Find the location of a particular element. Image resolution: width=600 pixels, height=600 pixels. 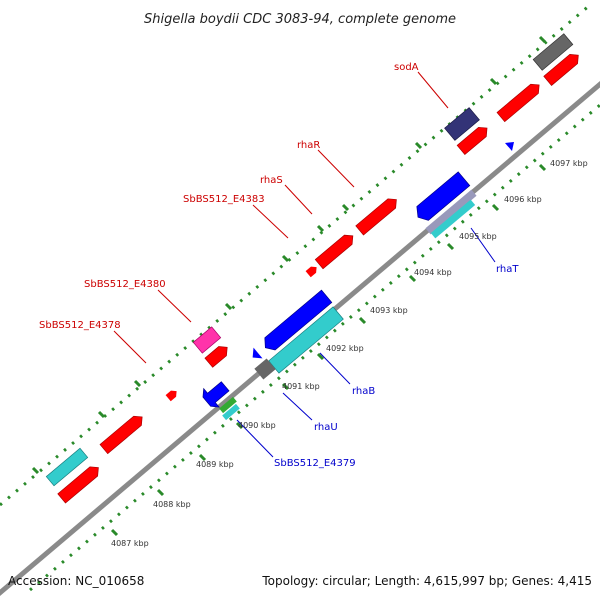

feature-red-SbBS512_E4378 is located at coordinates (217, 355).